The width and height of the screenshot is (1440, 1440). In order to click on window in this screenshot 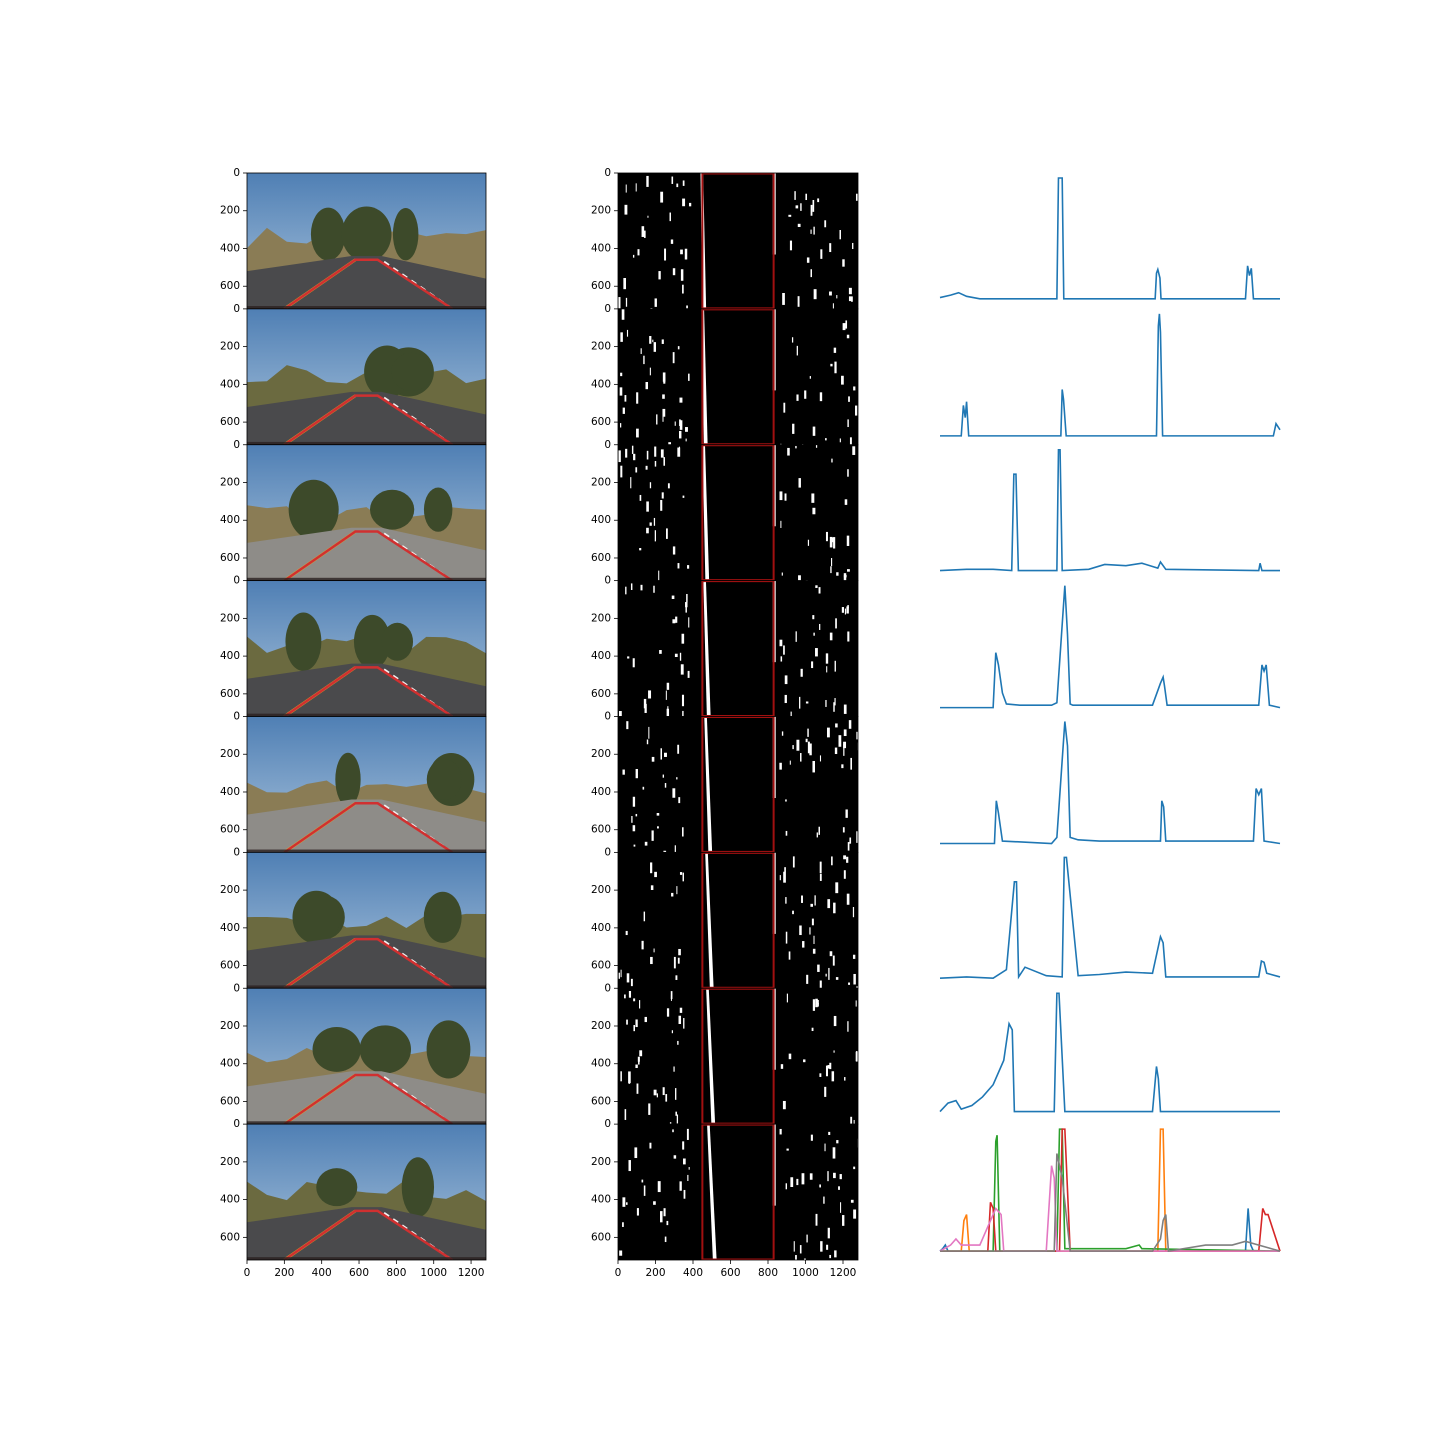, I will do `click(738, 1056)`.